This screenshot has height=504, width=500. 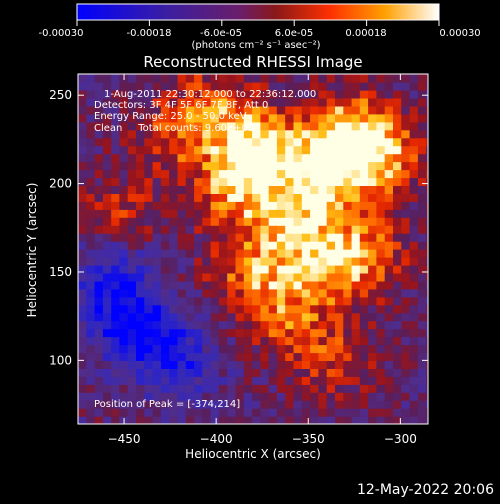 I want to click on x-tick-label: −350, so click(x=308, y=439).